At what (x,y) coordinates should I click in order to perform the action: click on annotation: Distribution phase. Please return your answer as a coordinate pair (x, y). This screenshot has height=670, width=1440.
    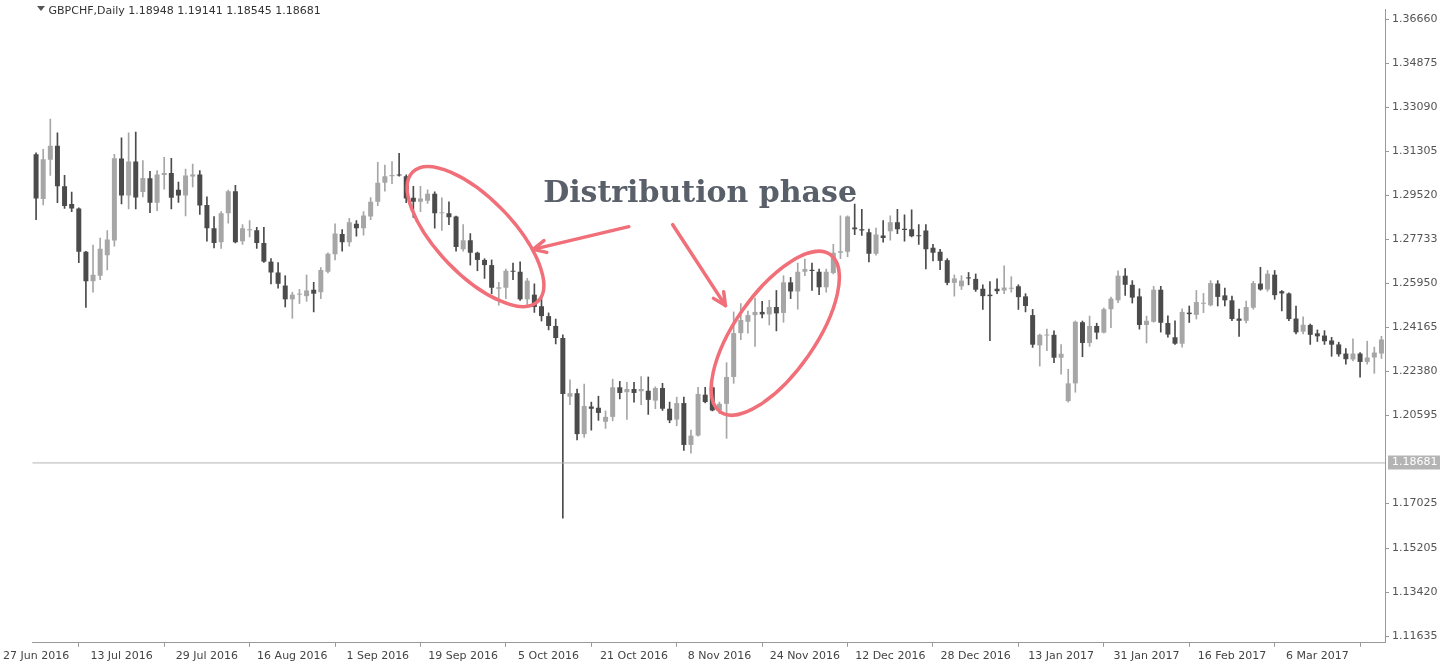
    Looking at the image, I should click on (700, 191).